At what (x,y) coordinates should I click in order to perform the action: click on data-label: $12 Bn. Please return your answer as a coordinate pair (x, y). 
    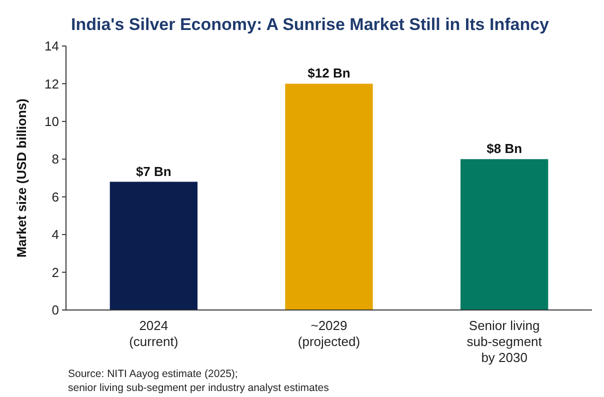
    Looking at the image, I should click on (329, 73).